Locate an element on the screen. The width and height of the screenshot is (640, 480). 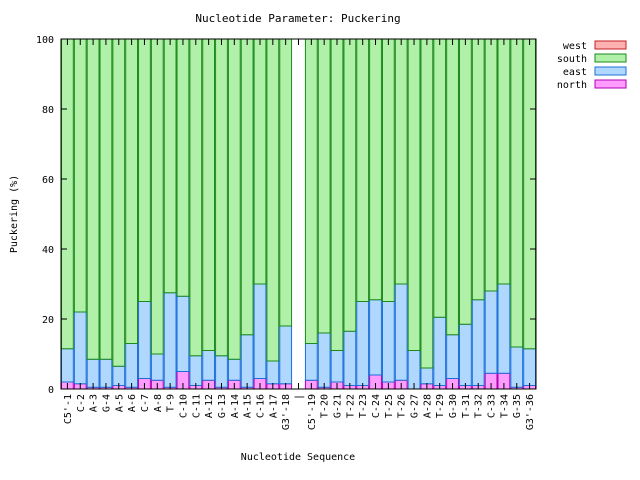
x-tick-label: T-34 is located at coordinates (504, 406).